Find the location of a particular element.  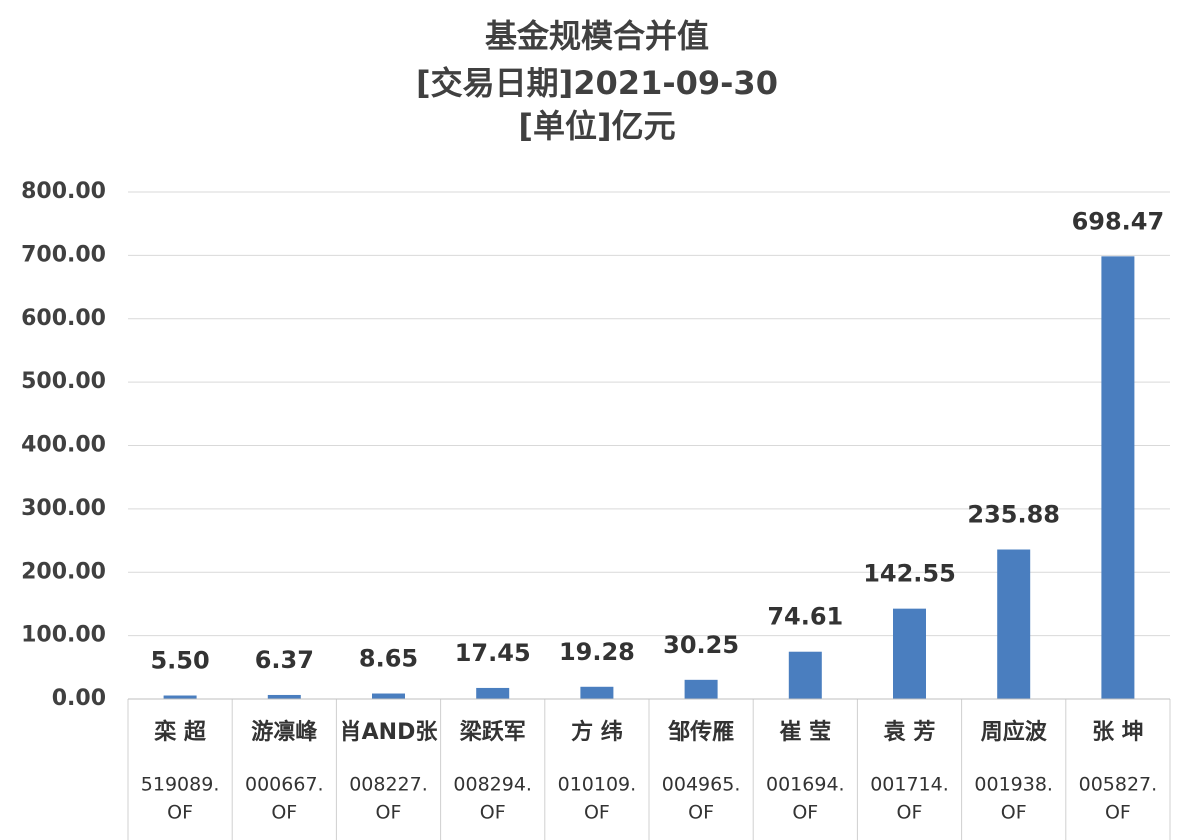

x-tick-label: 栾 超 is located at coordinates (180, 732).